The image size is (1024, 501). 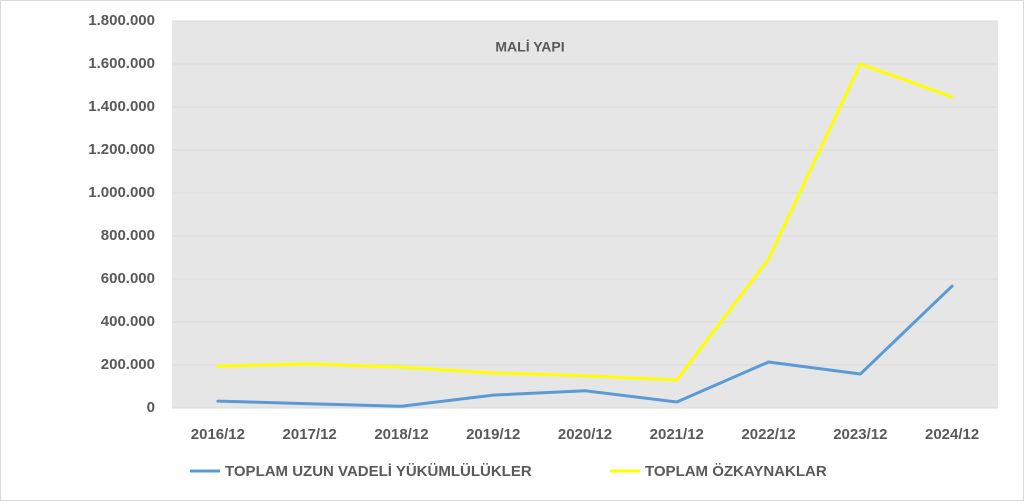 I want to click on y-tick-label: 1.800.000, so click(x=121, y=20).